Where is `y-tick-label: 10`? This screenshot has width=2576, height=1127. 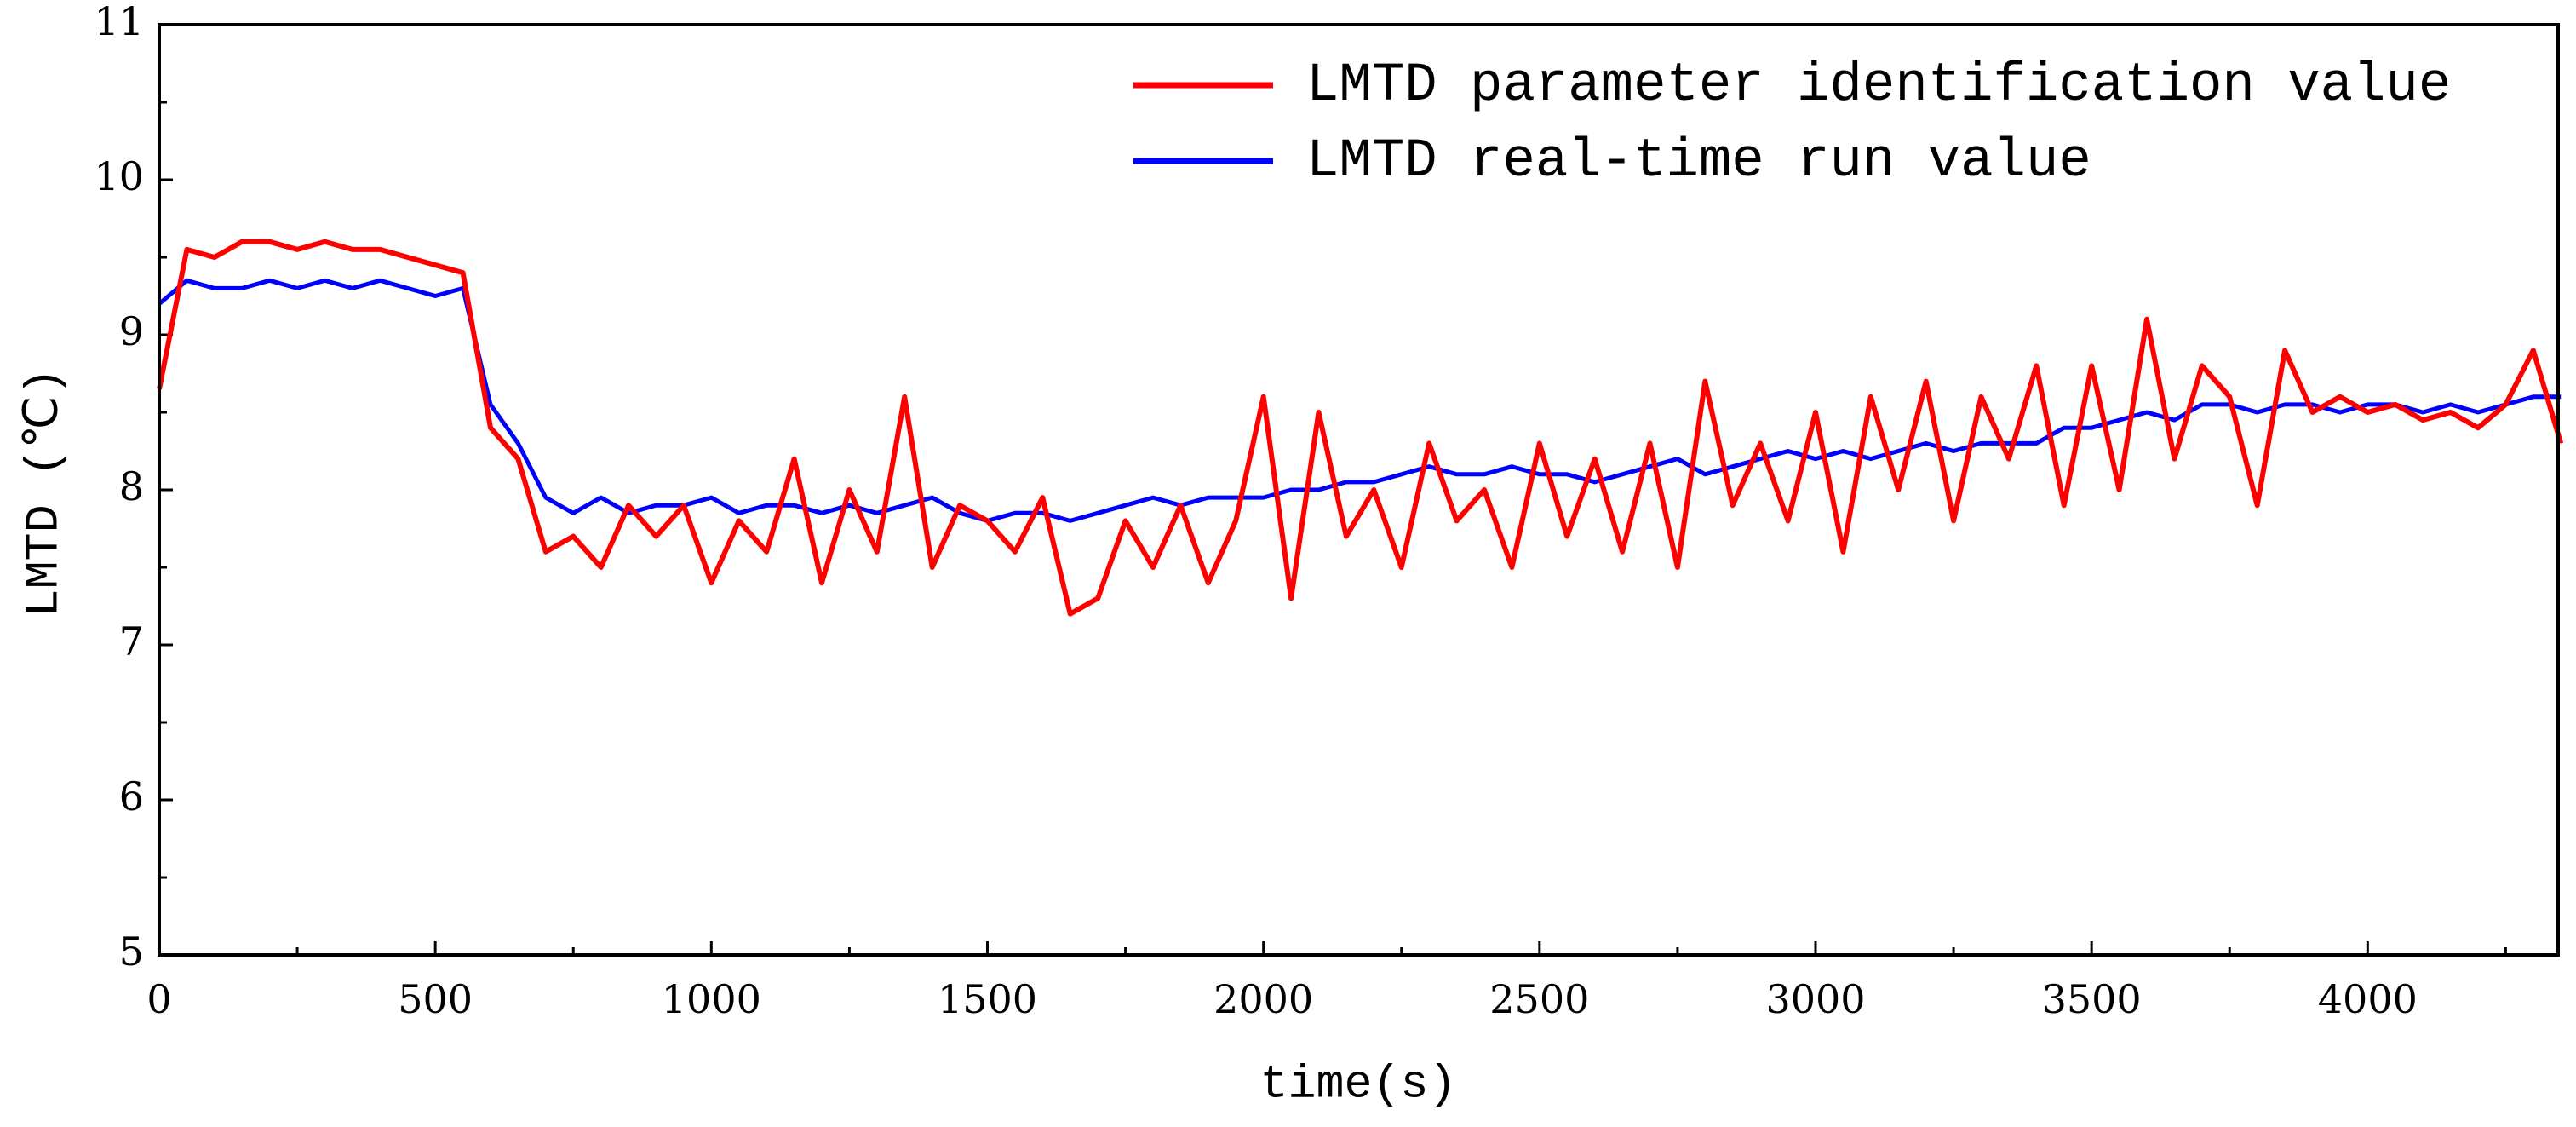 y-tick-label: 10 is located at coordinates (119, 176).